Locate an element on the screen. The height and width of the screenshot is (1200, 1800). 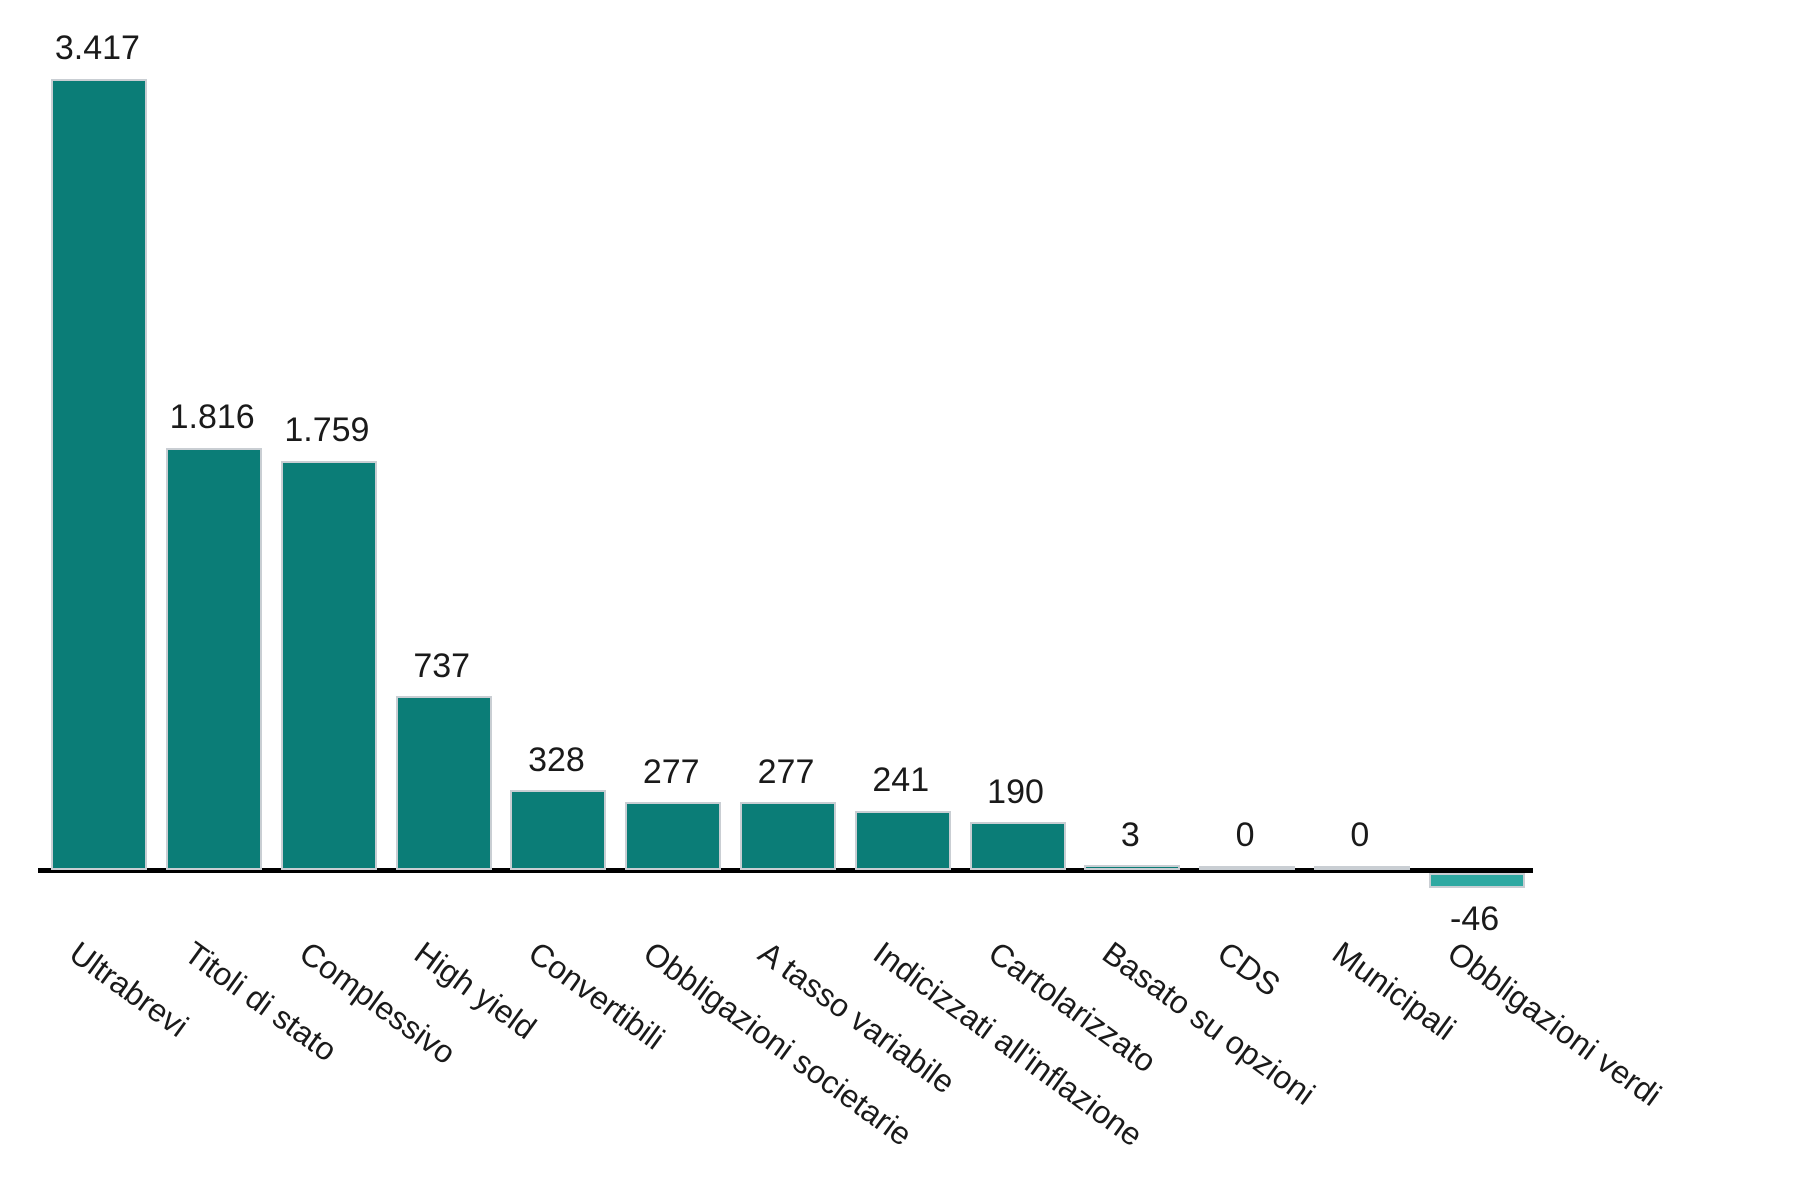
bar-value-label-12: 0 is located at coordinates (1360, 835).